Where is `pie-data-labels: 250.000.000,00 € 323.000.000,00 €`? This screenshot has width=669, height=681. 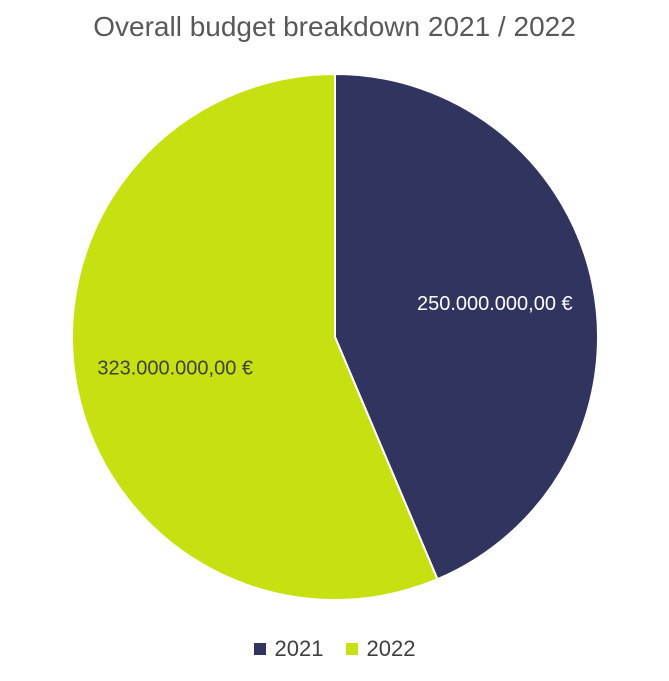 pie-data-labels: 250.000.000,00 € 323.000.000,00 € is located at coordinates (334, 336).